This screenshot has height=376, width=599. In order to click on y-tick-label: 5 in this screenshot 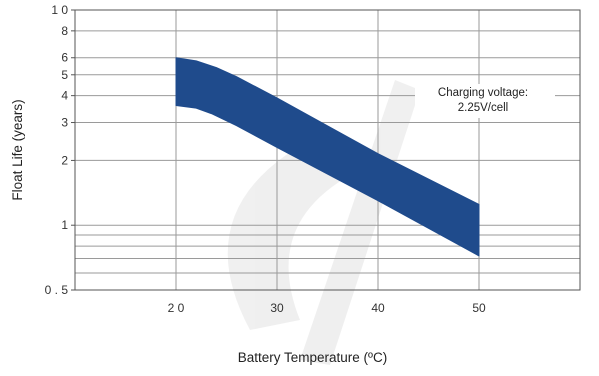, I will do `click(64, 75)`.